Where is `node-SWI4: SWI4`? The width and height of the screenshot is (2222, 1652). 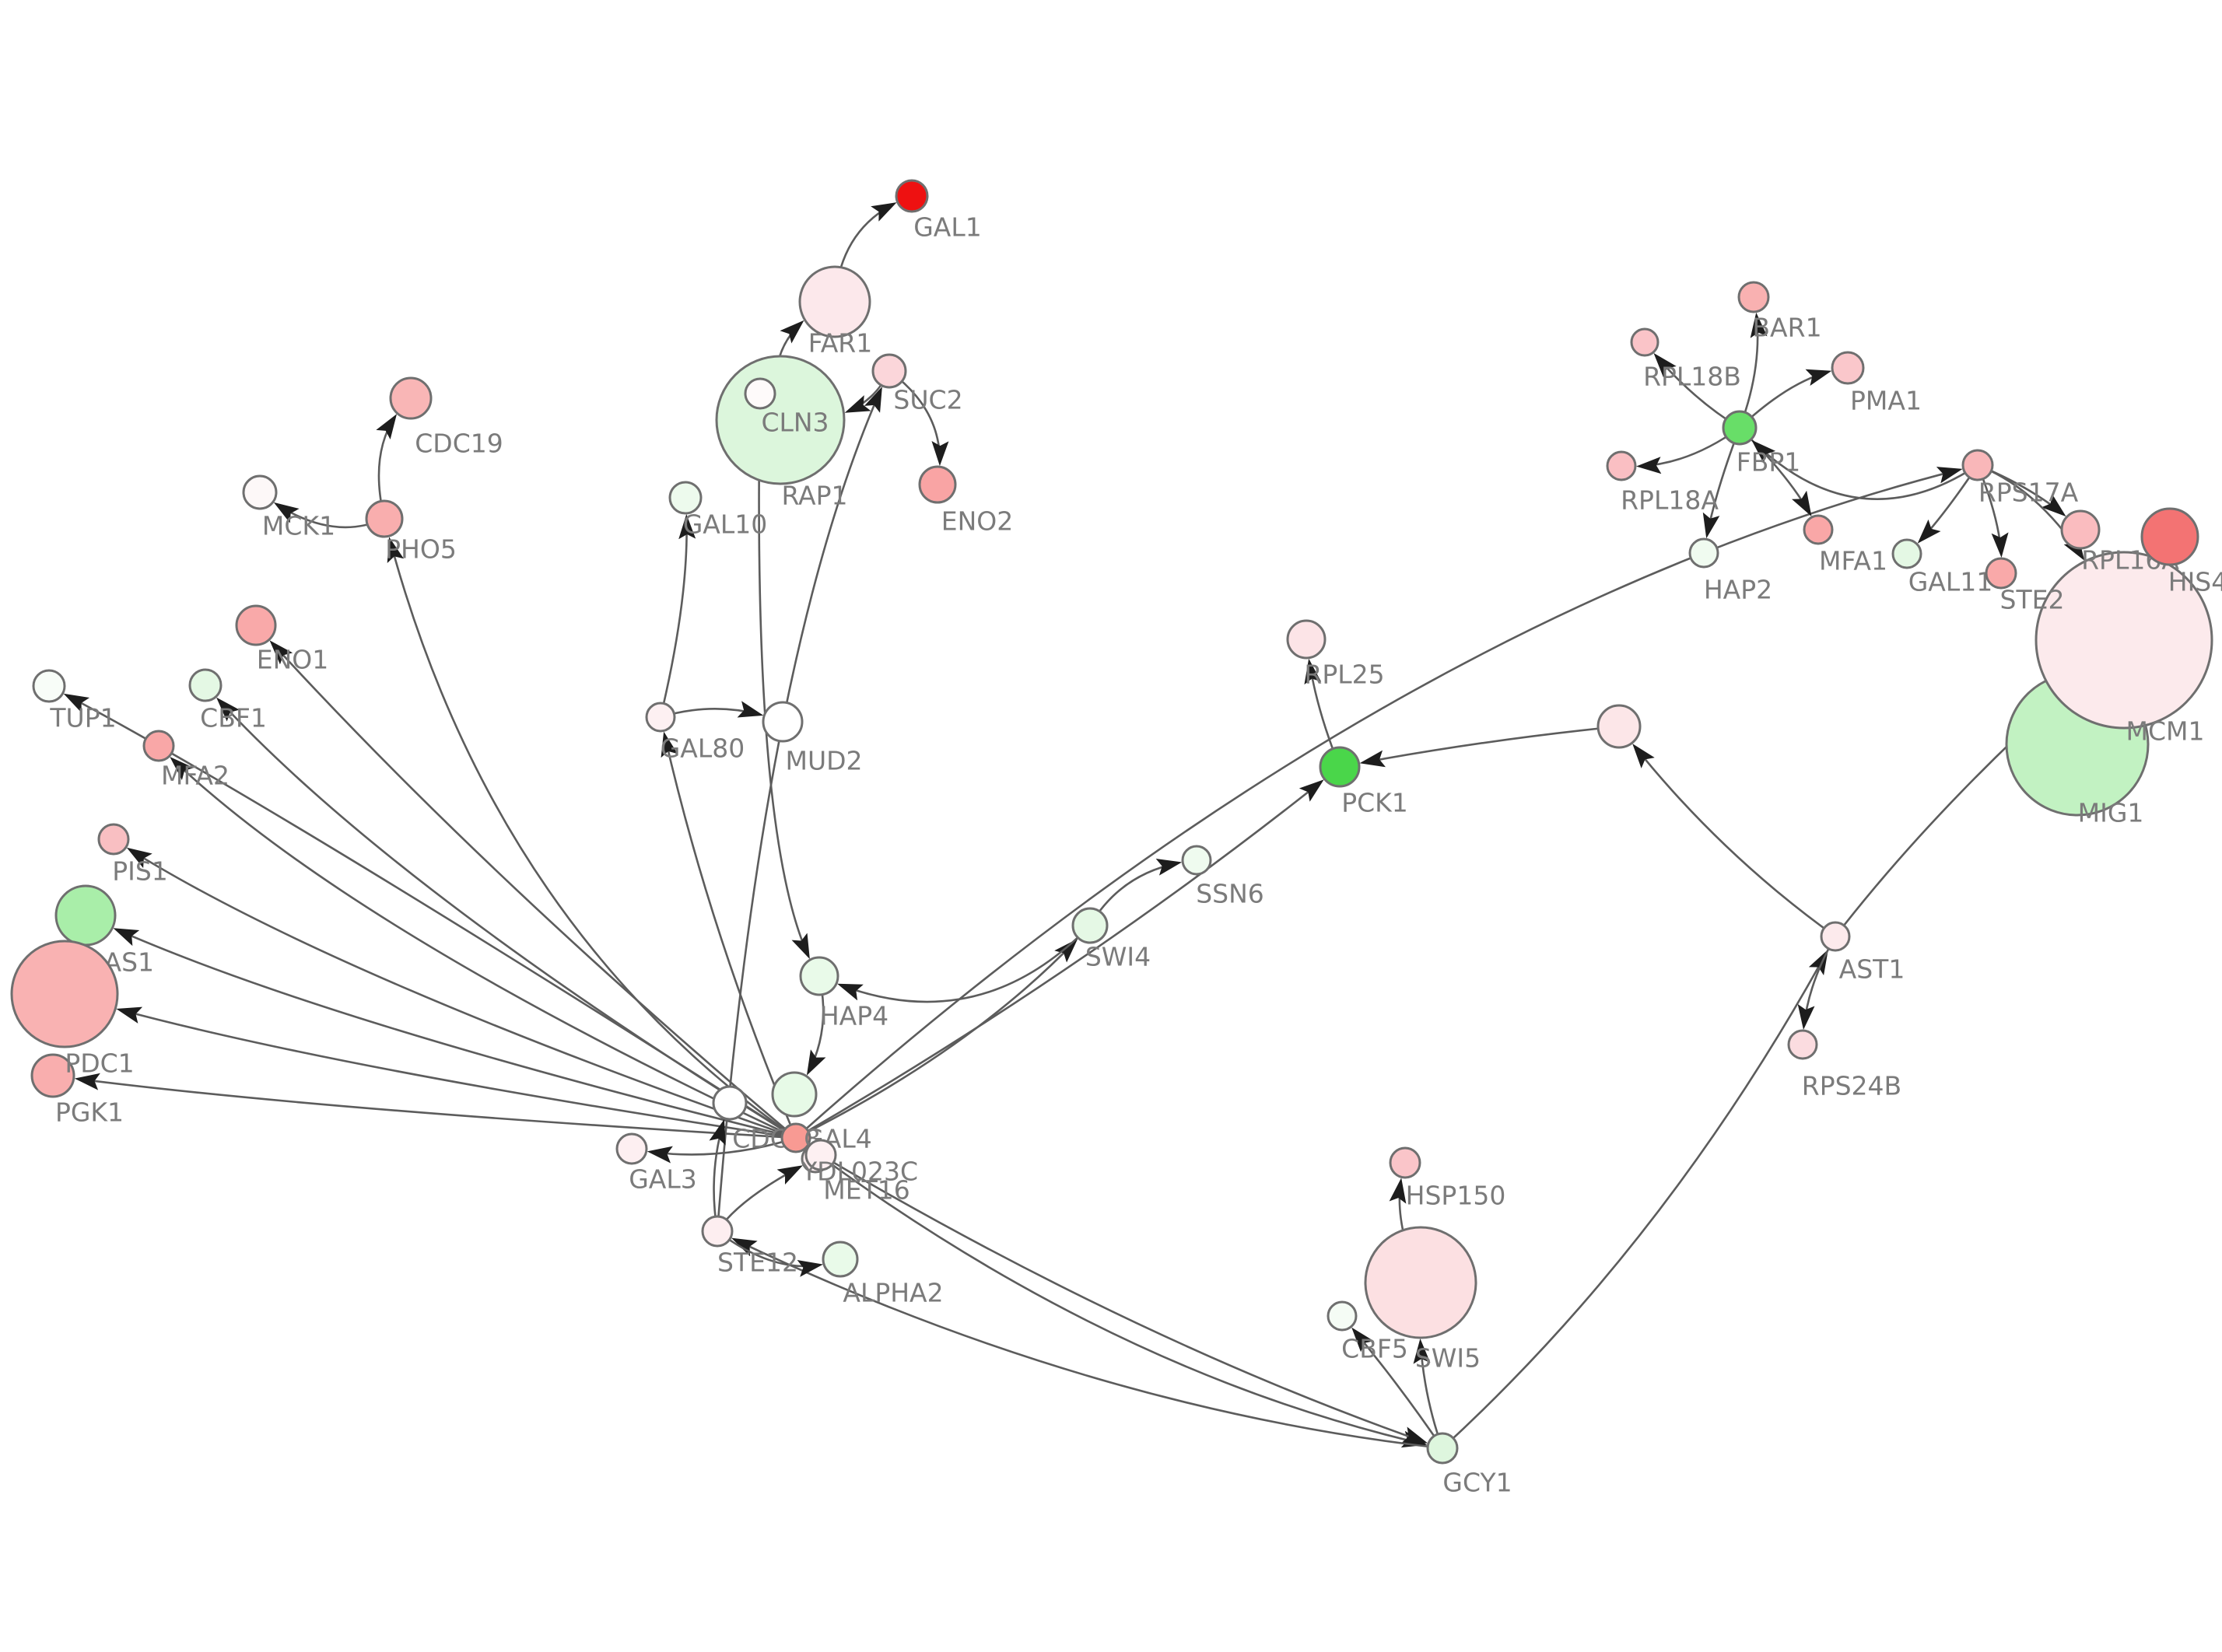
node-SWI4: SWI4 is located at coordinates (1111, 940).